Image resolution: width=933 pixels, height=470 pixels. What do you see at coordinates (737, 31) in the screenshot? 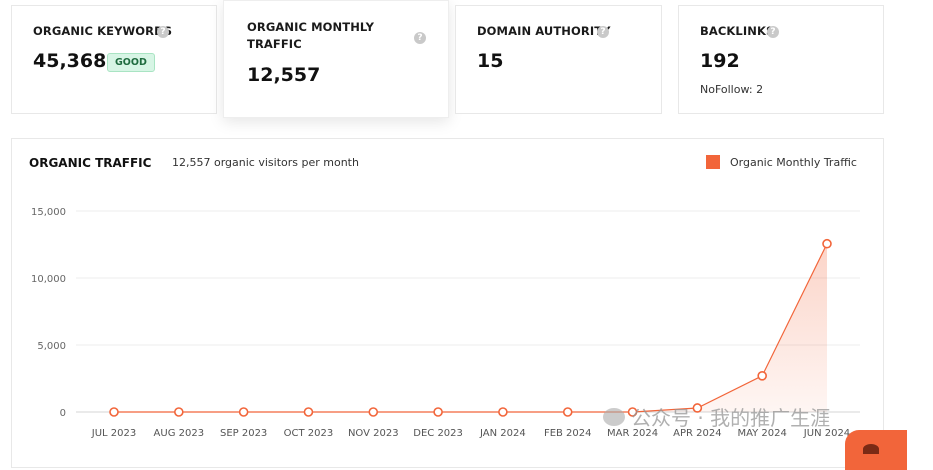
I see `card-label: BACKLINKS` at bounding box center [737, 31].